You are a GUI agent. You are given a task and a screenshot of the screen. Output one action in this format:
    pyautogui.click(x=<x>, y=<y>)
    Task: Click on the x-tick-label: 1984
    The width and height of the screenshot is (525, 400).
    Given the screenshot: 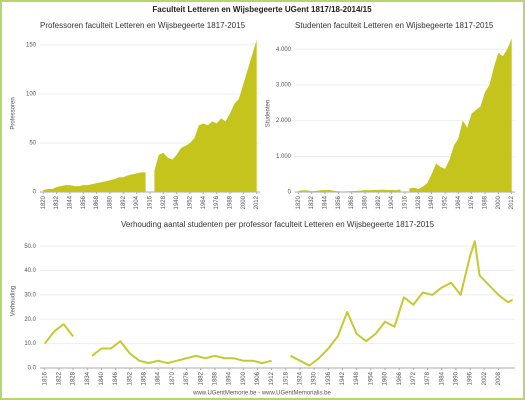 What is the action you would take?
    pyautogui.click(x=442, y=378)
    